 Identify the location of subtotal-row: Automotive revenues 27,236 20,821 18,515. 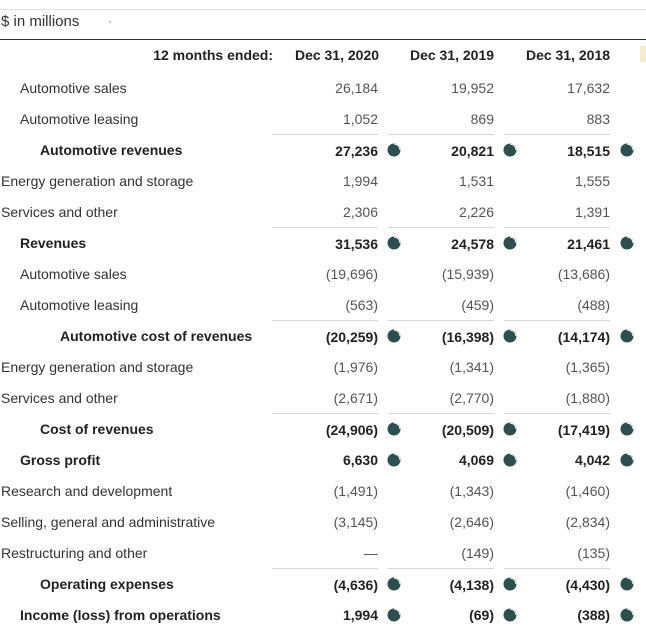
(323, 149).